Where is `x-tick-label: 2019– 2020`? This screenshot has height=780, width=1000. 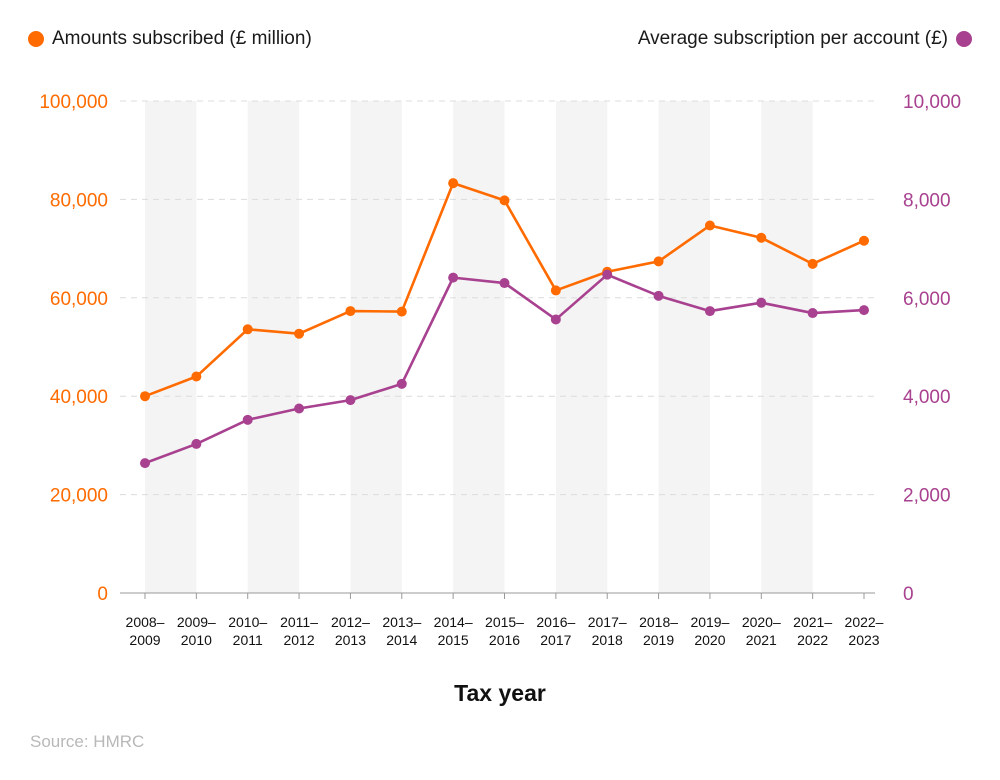
x-tick-label: 2019– 2020 is located at coordinates (709, 631).